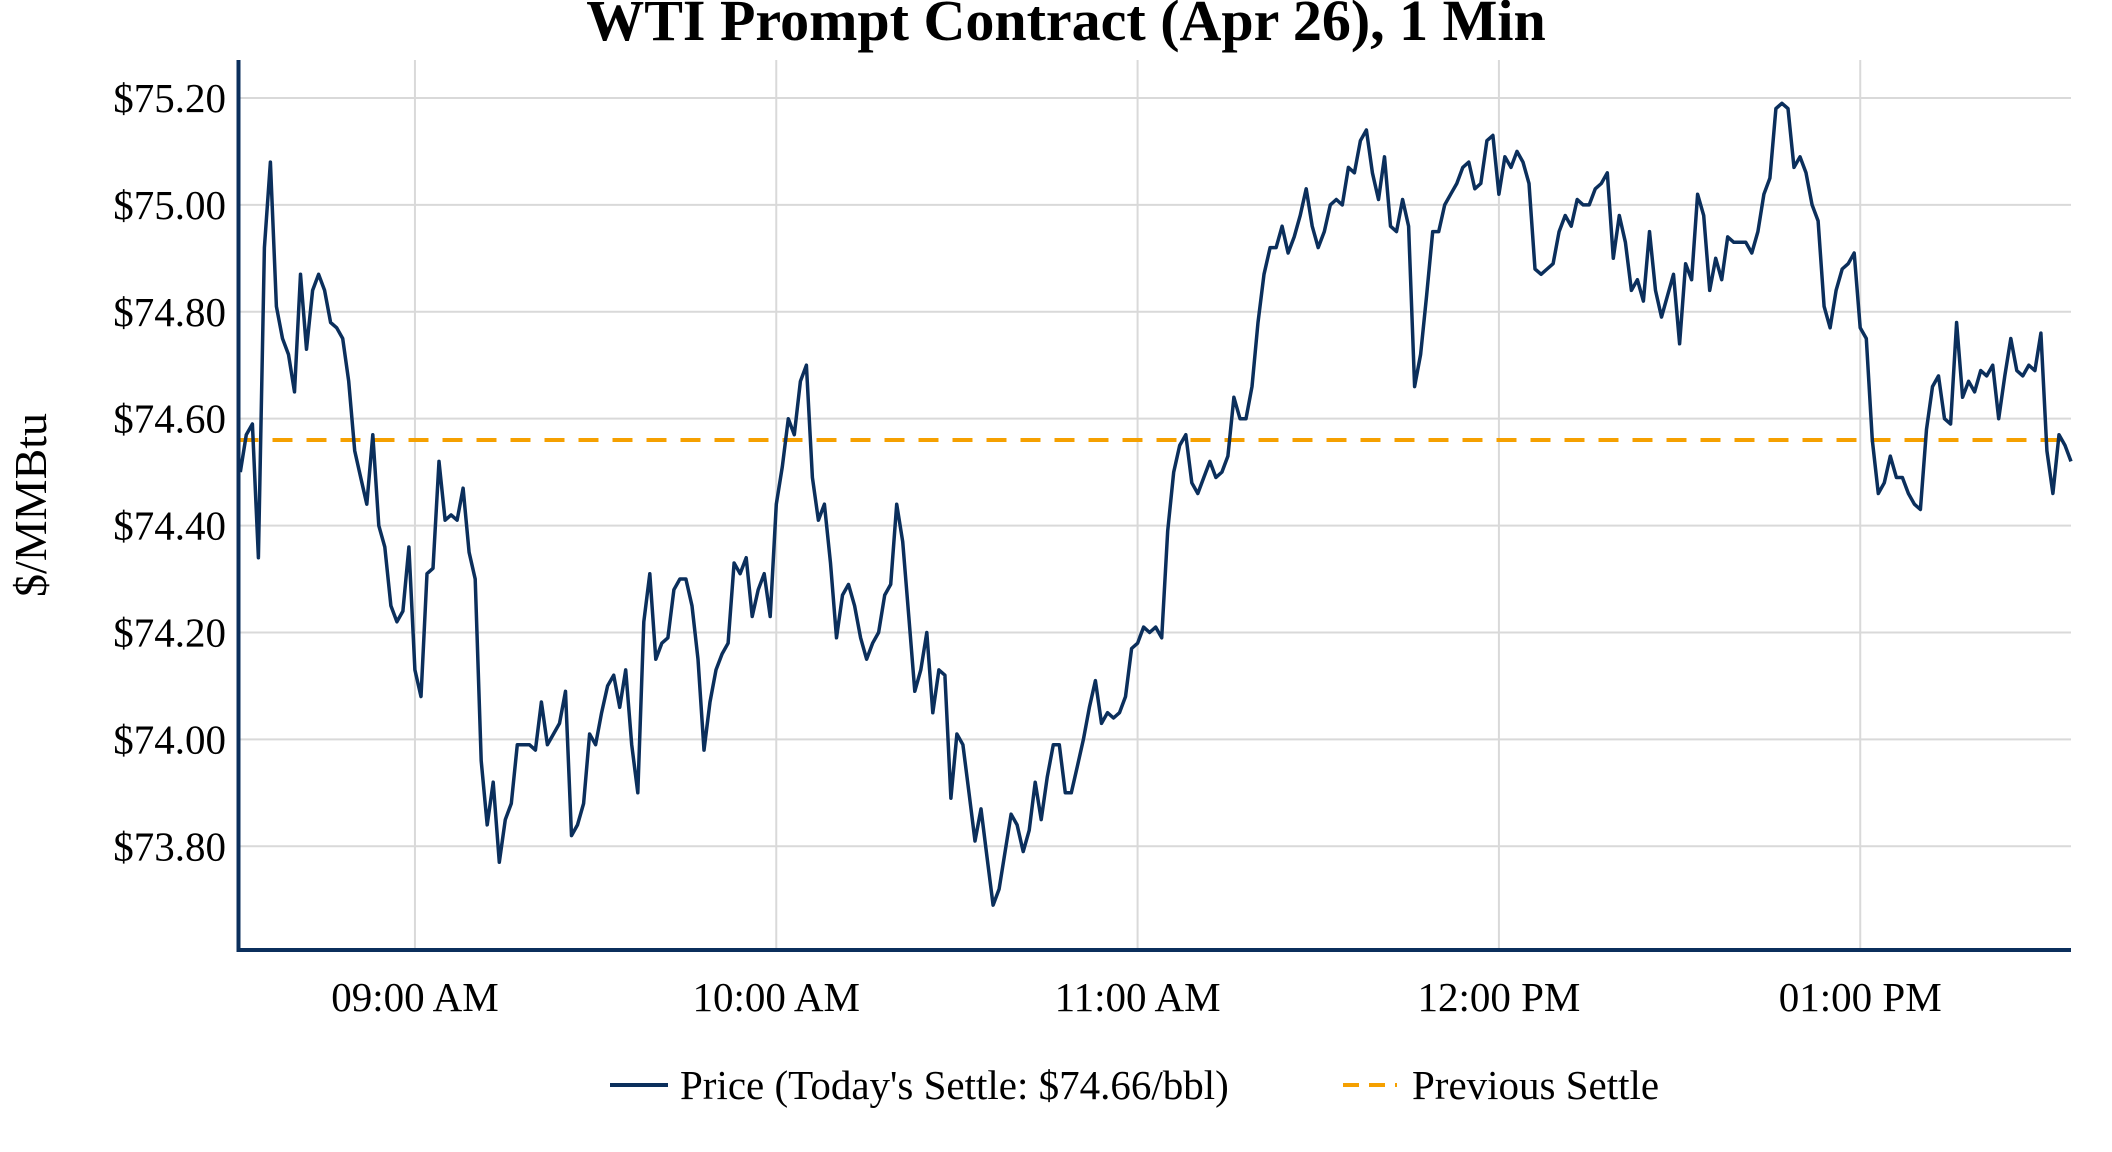  What do you see at coordinates (169, 312) in the screenshot?
I see `y-tick-label: $74.80` at bounding box center [169, 312].